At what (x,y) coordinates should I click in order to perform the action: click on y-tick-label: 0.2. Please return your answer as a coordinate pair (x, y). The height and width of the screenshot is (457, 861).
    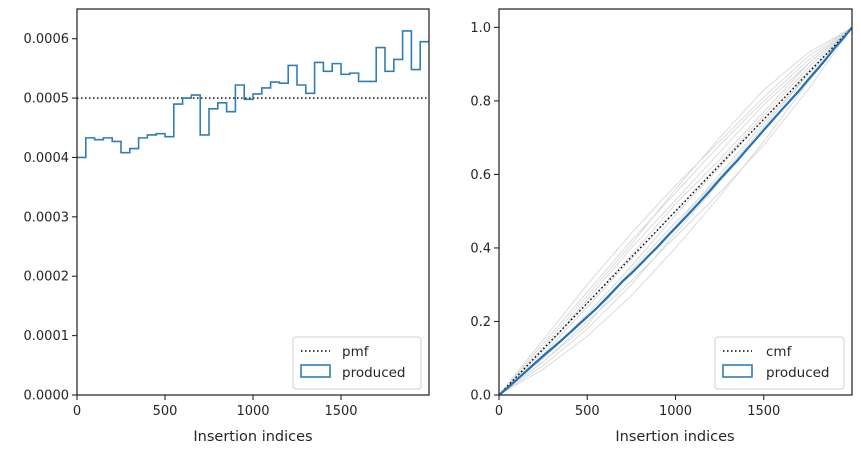
    Looking at the image, I should click on (480, 322).